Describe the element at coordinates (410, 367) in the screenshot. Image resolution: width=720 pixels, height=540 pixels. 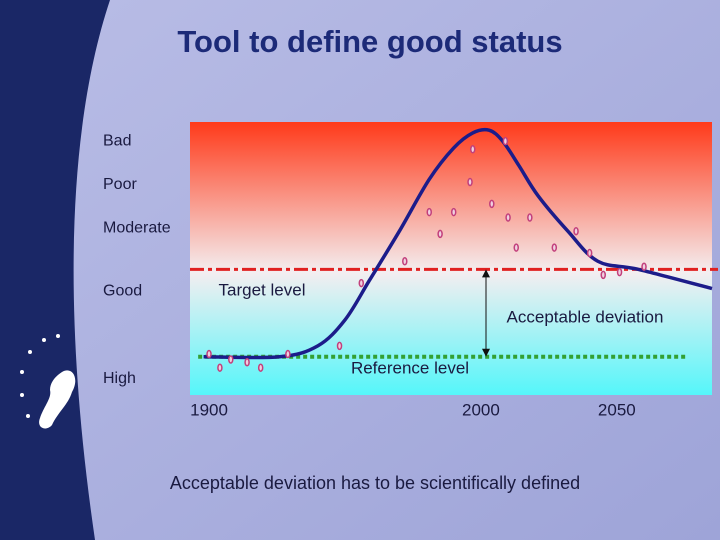
I see `reference-label: Reference level` at that location.